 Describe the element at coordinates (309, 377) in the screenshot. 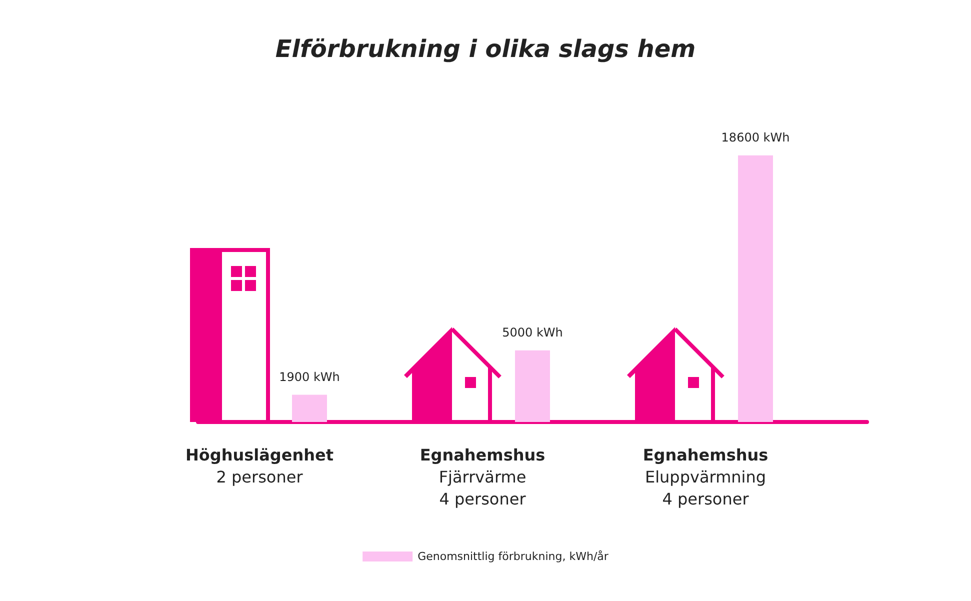

I see `data-label: 1900 kWh` at that location.